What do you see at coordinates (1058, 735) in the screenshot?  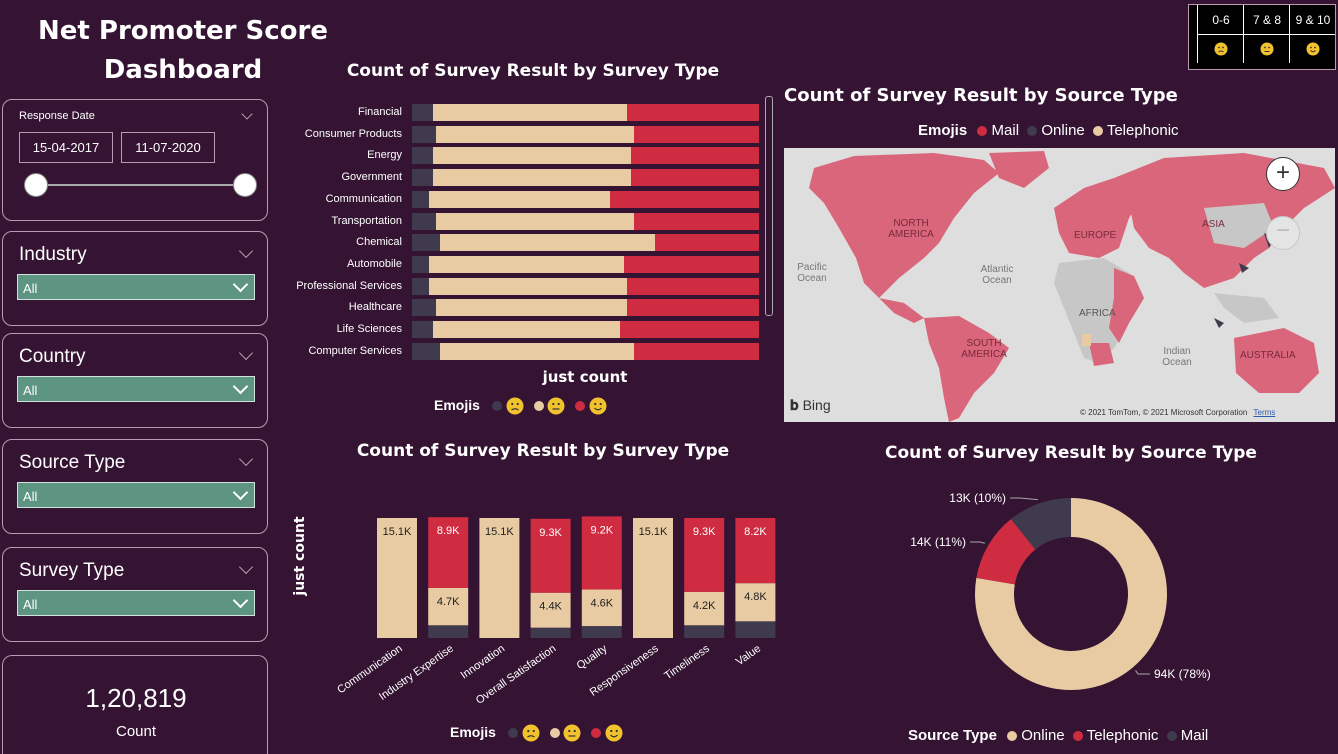 I see `donut-legend: Source Type Online Telephonic Mail` at bounding box center [1058, 735].